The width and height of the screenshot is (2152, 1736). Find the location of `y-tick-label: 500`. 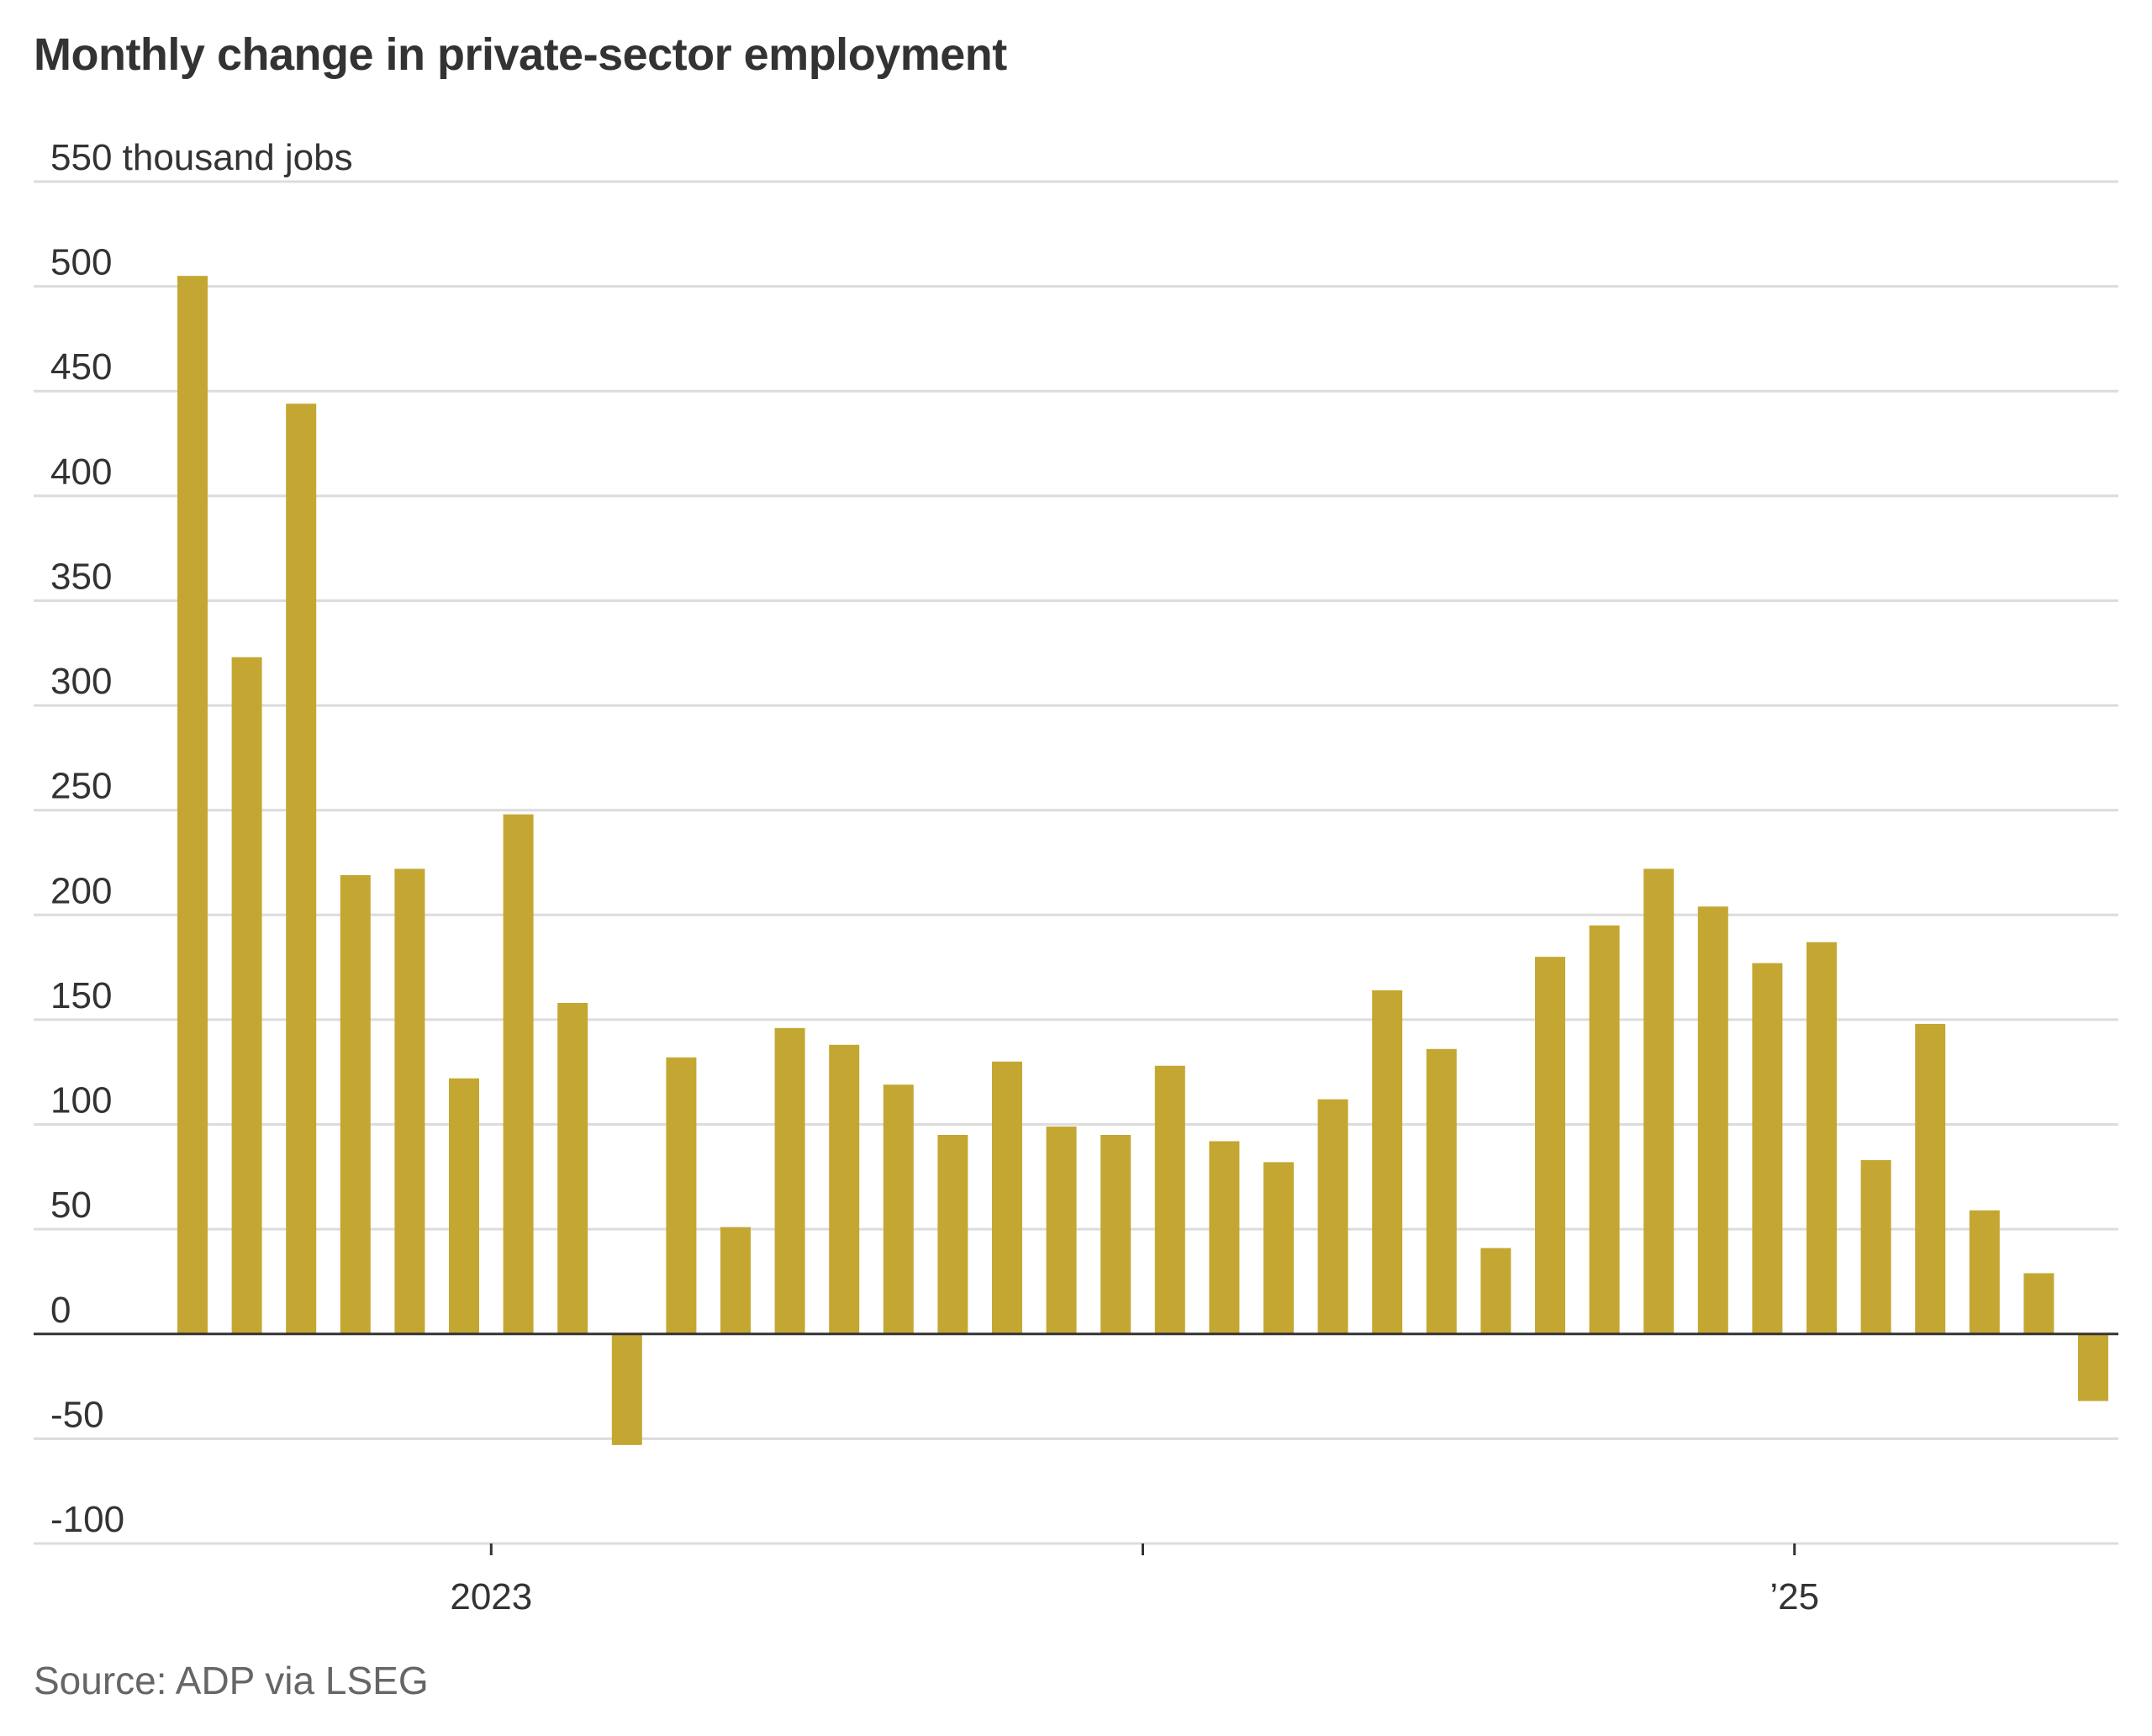

y-tick-label: 500 is located at coordinates (81, 262).